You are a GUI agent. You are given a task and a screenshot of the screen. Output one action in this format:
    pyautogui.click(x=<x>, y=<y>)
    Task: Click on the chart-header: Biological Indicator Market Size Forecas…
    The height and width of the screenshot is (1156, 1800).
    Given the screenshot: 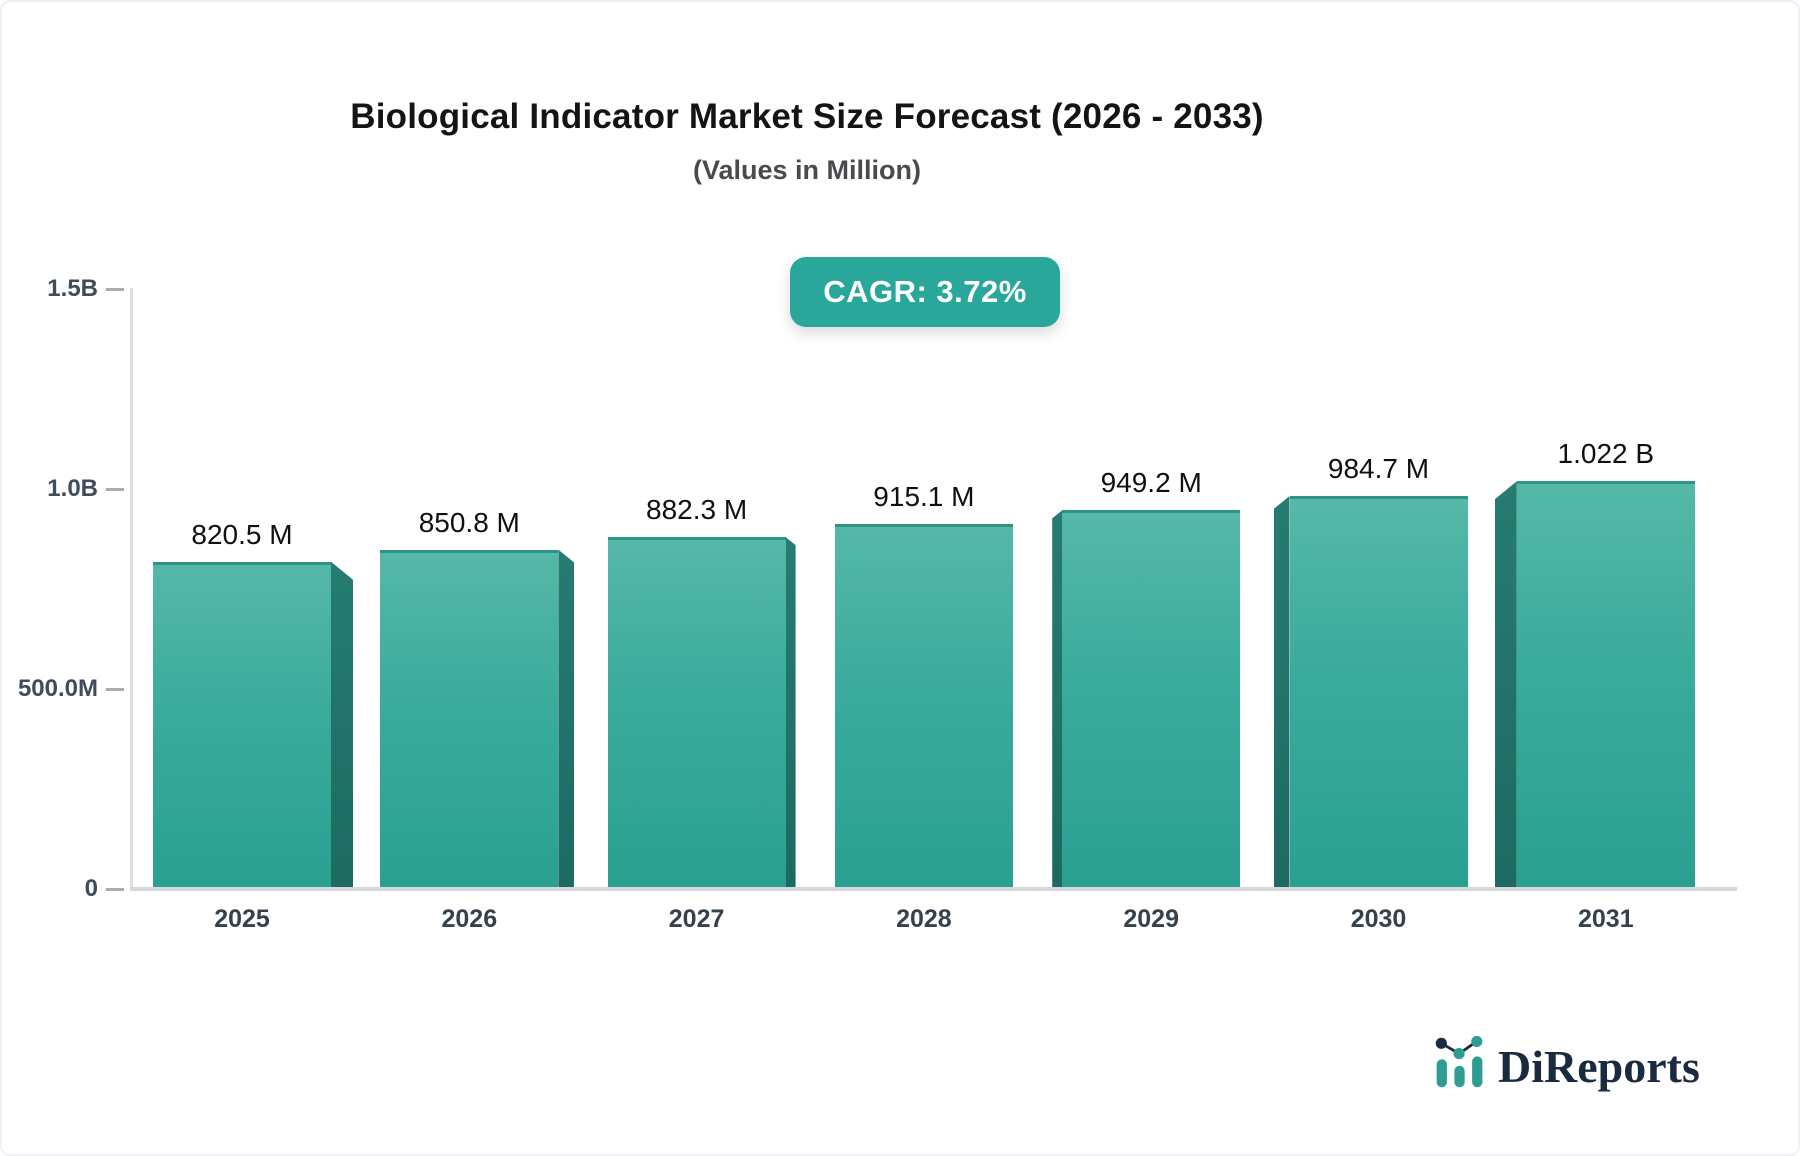 What is the action you would take?
    pyautogui.click(x=807, y=141)
    